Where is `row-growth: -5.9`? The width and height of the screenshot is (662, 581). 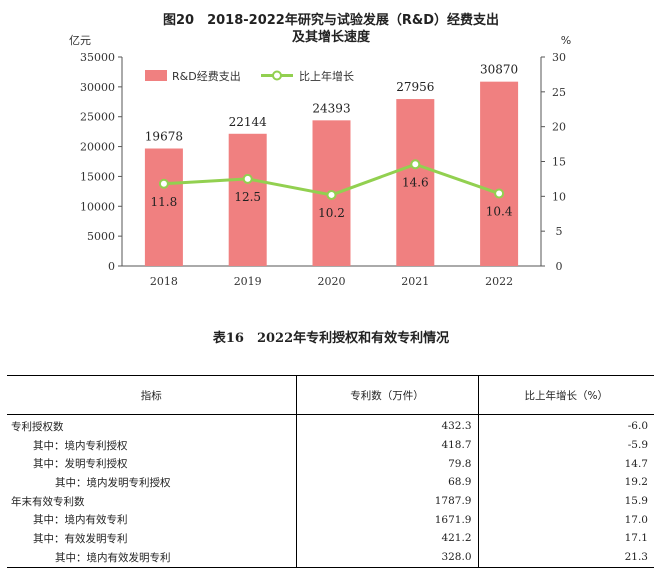 row-growth: -5.9 is located at coordinates (637, 445).